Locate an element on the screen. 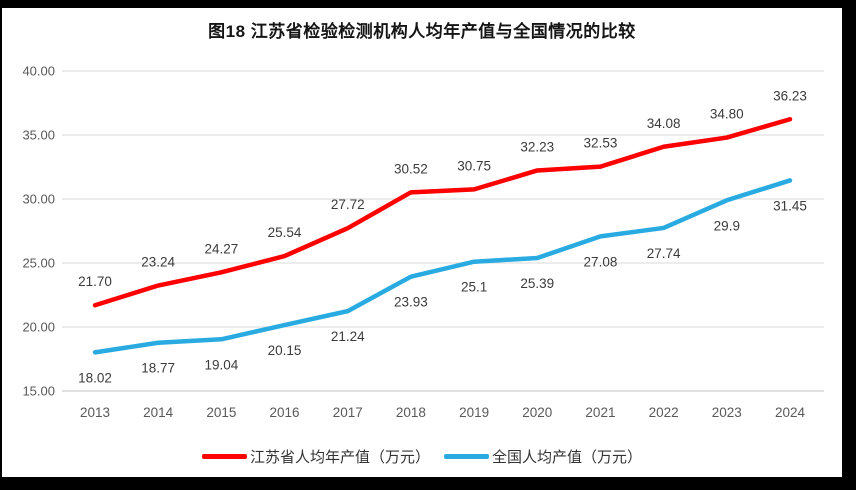 The image size is (856, 490). legend-label: 全国人均产值（万元） is located at coordinates (567, 457).